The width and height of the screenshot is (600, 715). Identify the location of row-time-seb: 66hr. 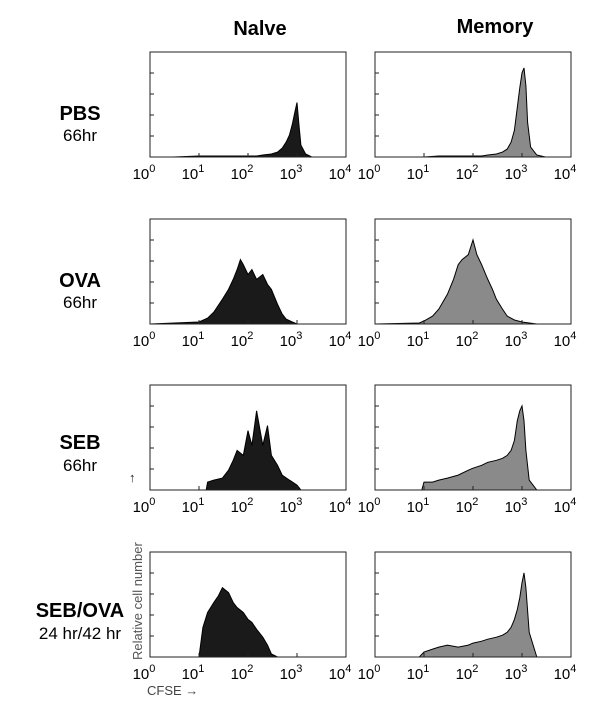
(80, 465).